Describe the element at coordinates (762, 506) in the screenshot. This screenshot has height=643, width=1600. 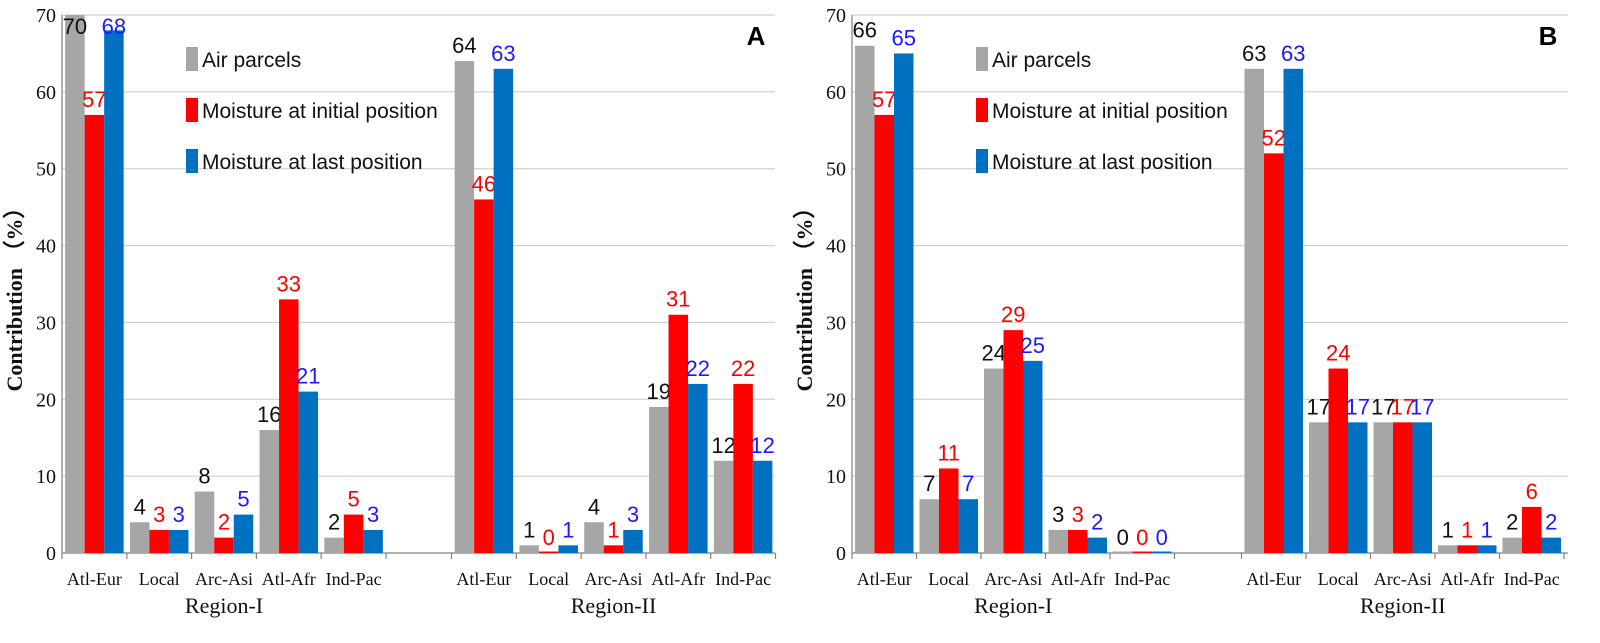
I see `bar-region-ii-ind-pac-last` at that location.